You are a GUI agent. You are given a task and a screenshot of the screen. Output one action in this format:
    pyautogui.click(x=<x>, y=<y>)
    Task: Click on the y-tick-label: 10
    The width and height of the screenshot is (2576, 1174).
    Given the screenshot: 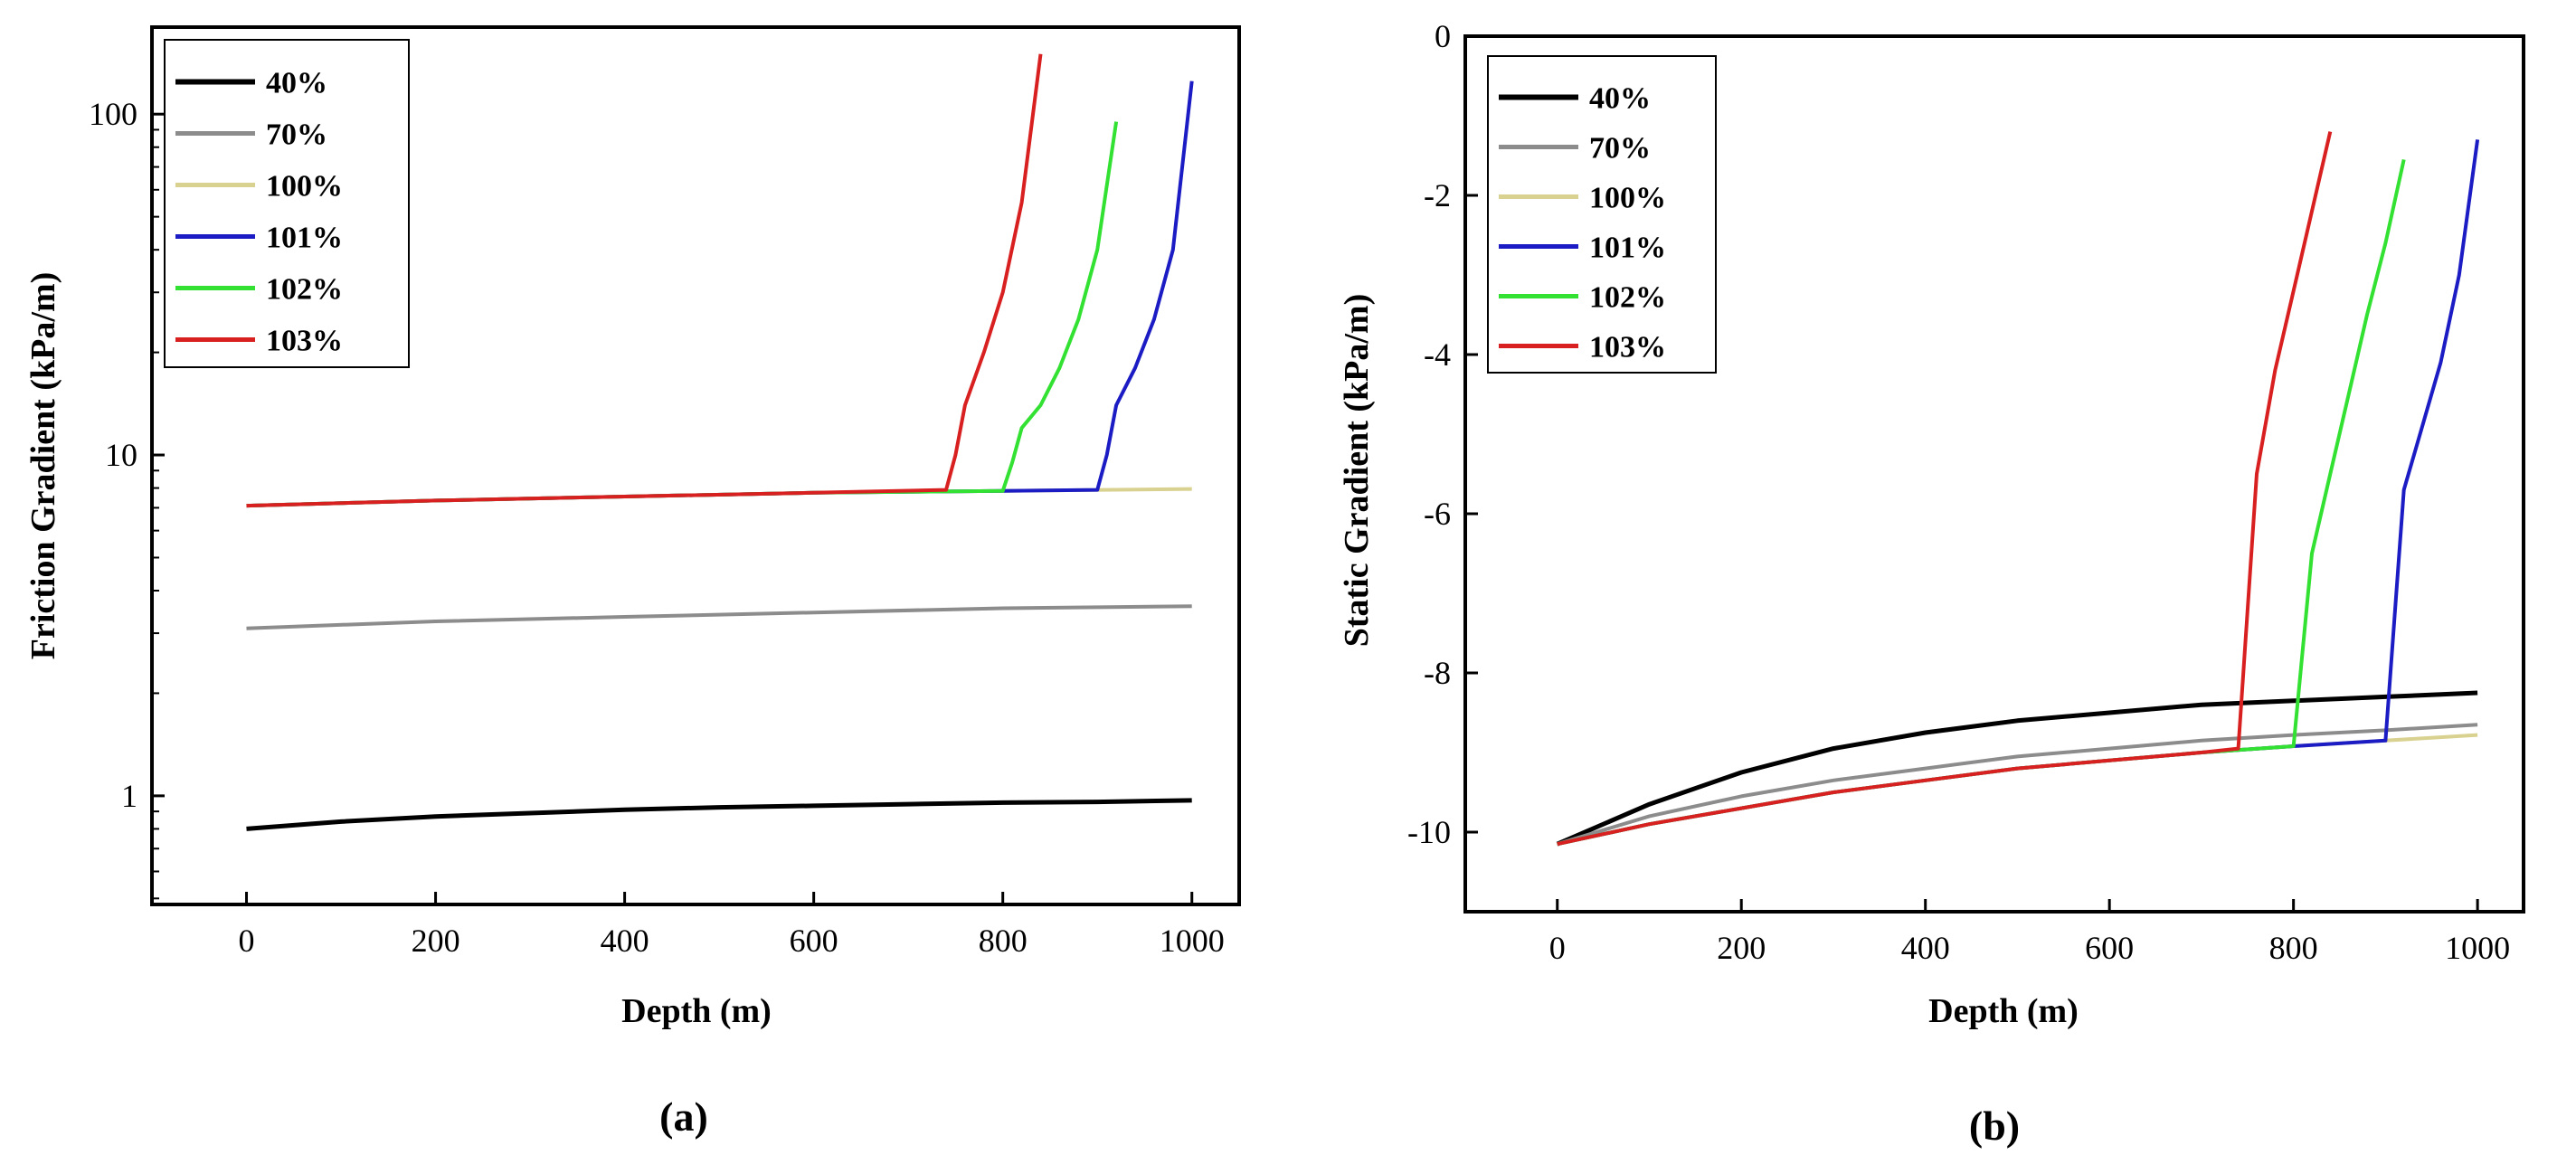 What is the action you would take?
    pyautogui.click(x=121, y=455)
    